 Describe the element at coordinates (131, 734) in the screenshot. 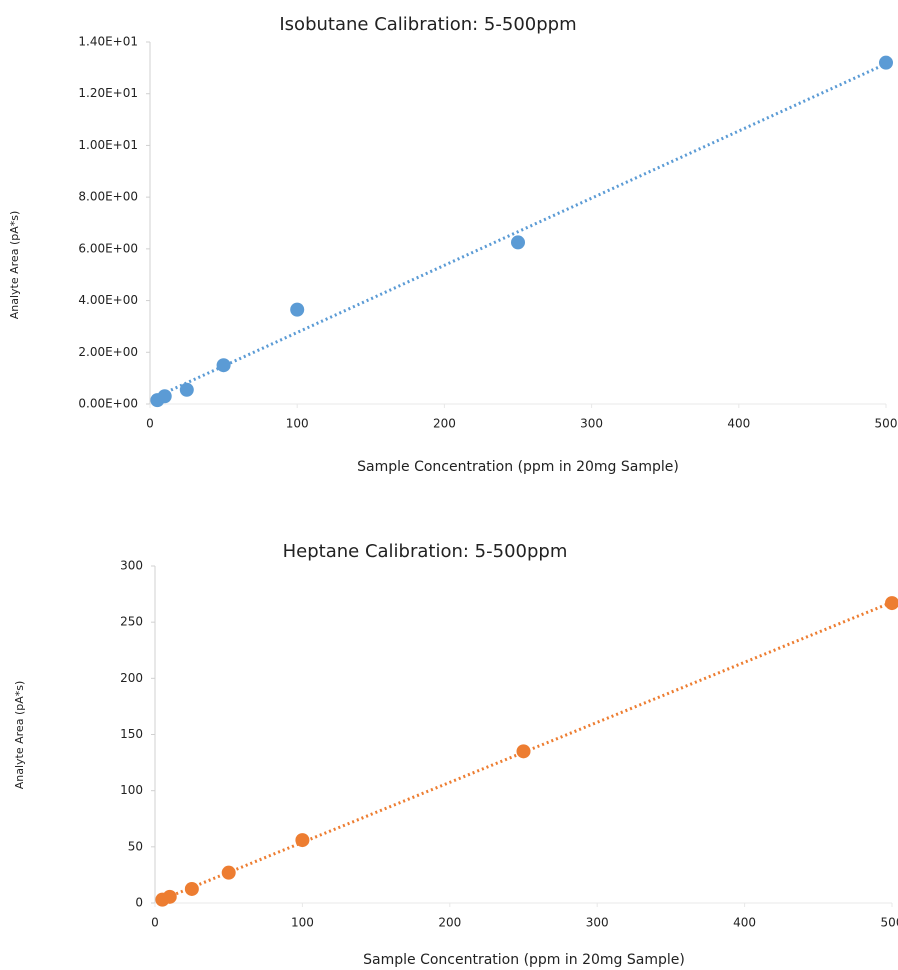

I see `y-tick-label: 150` at that location.